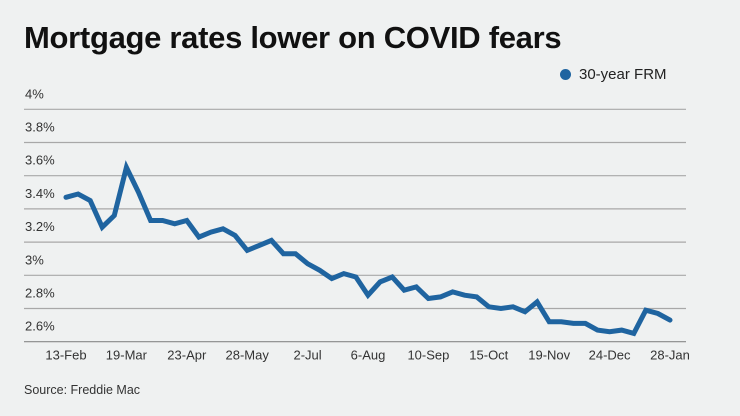 This screenshot has width=740, height=416. What do you see at coordinates (428, 355) in the screenshot?
I see `x-tick-label: 10-Sep` at bounding box center [428, 355].